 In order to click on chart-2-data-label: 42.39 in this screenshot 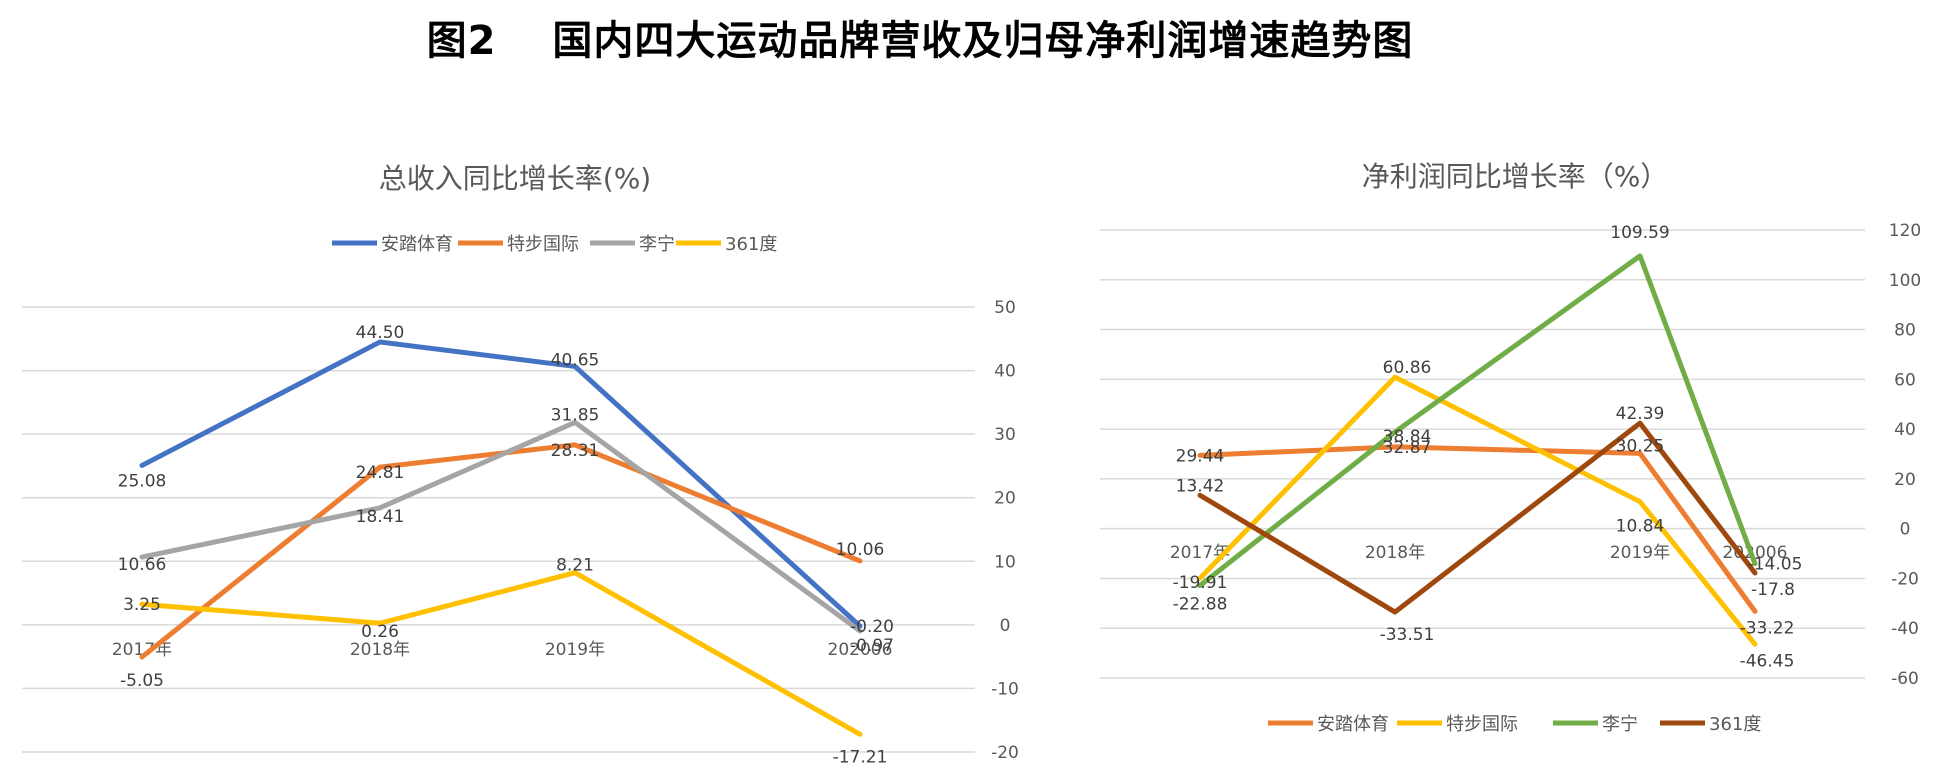, I will do `click(1640, 414)`.